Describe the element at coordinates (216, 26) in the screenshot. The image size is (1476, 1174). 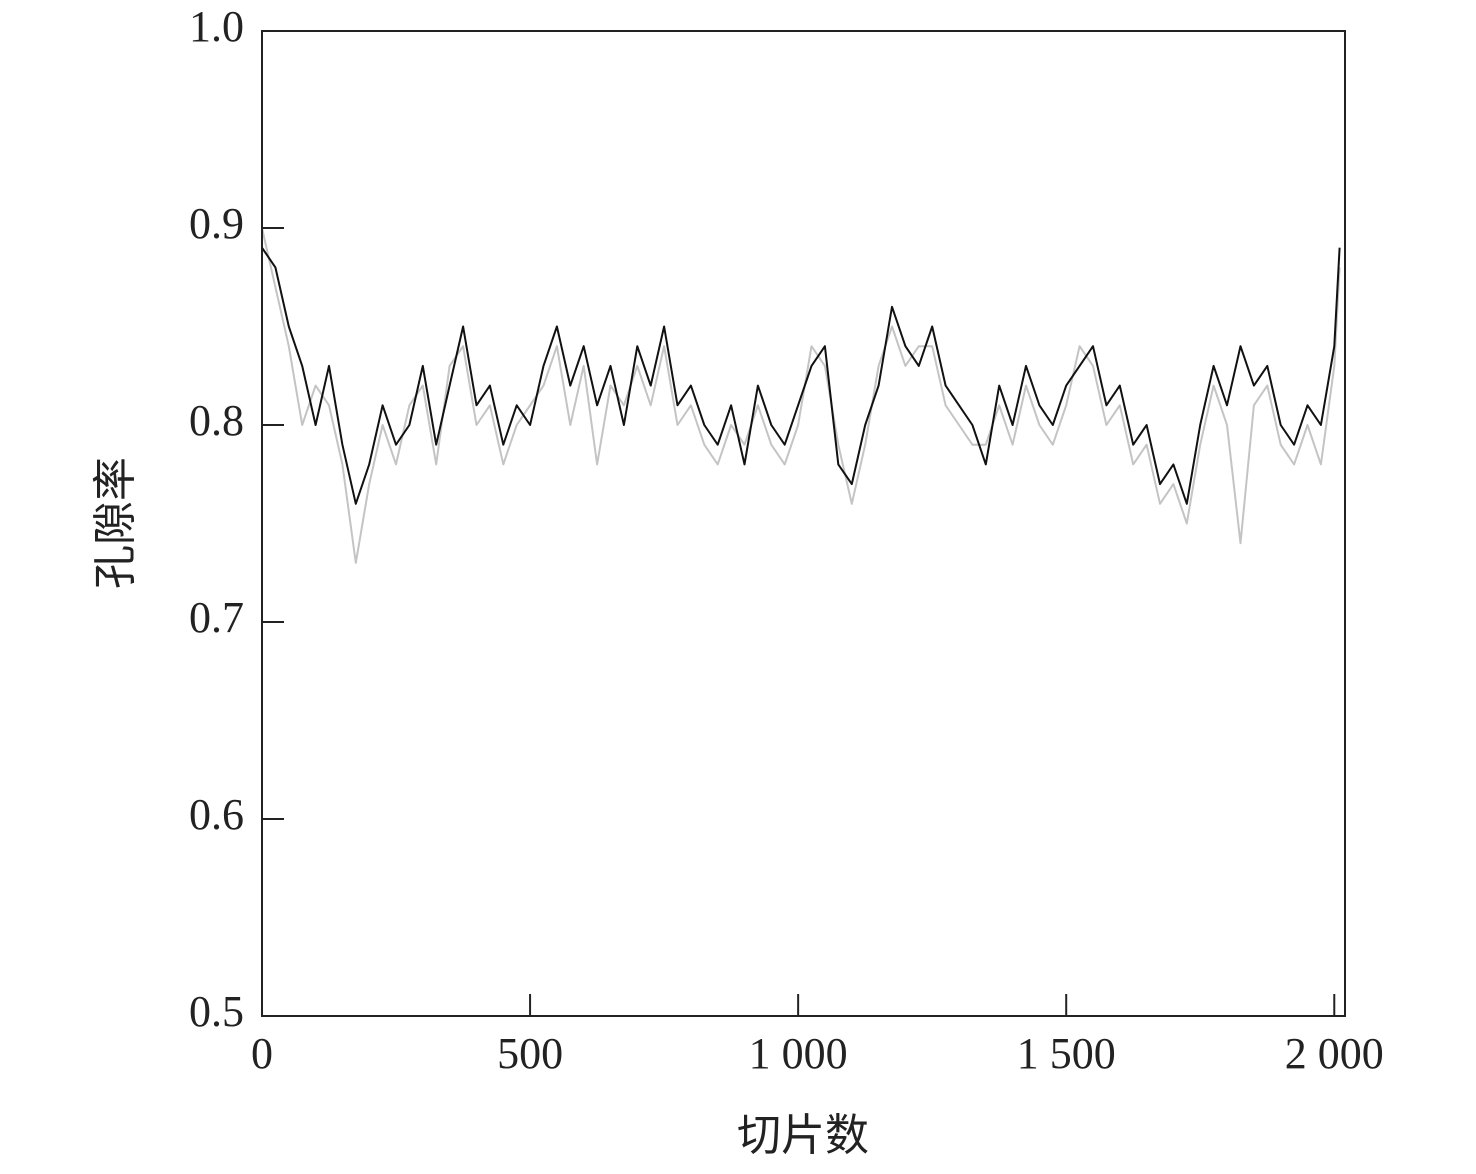
I see `y-tick-label: 1.0` at that location.